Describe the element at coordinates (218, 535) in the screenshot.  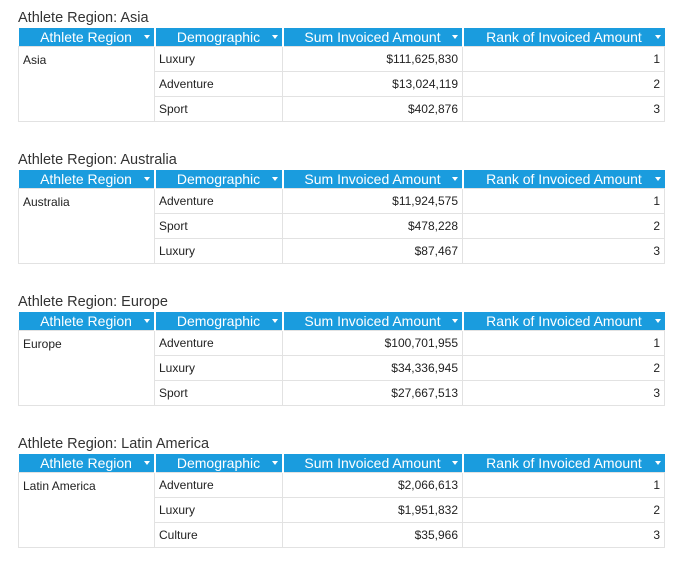
I see `demographic-cell: Culture` at that location.